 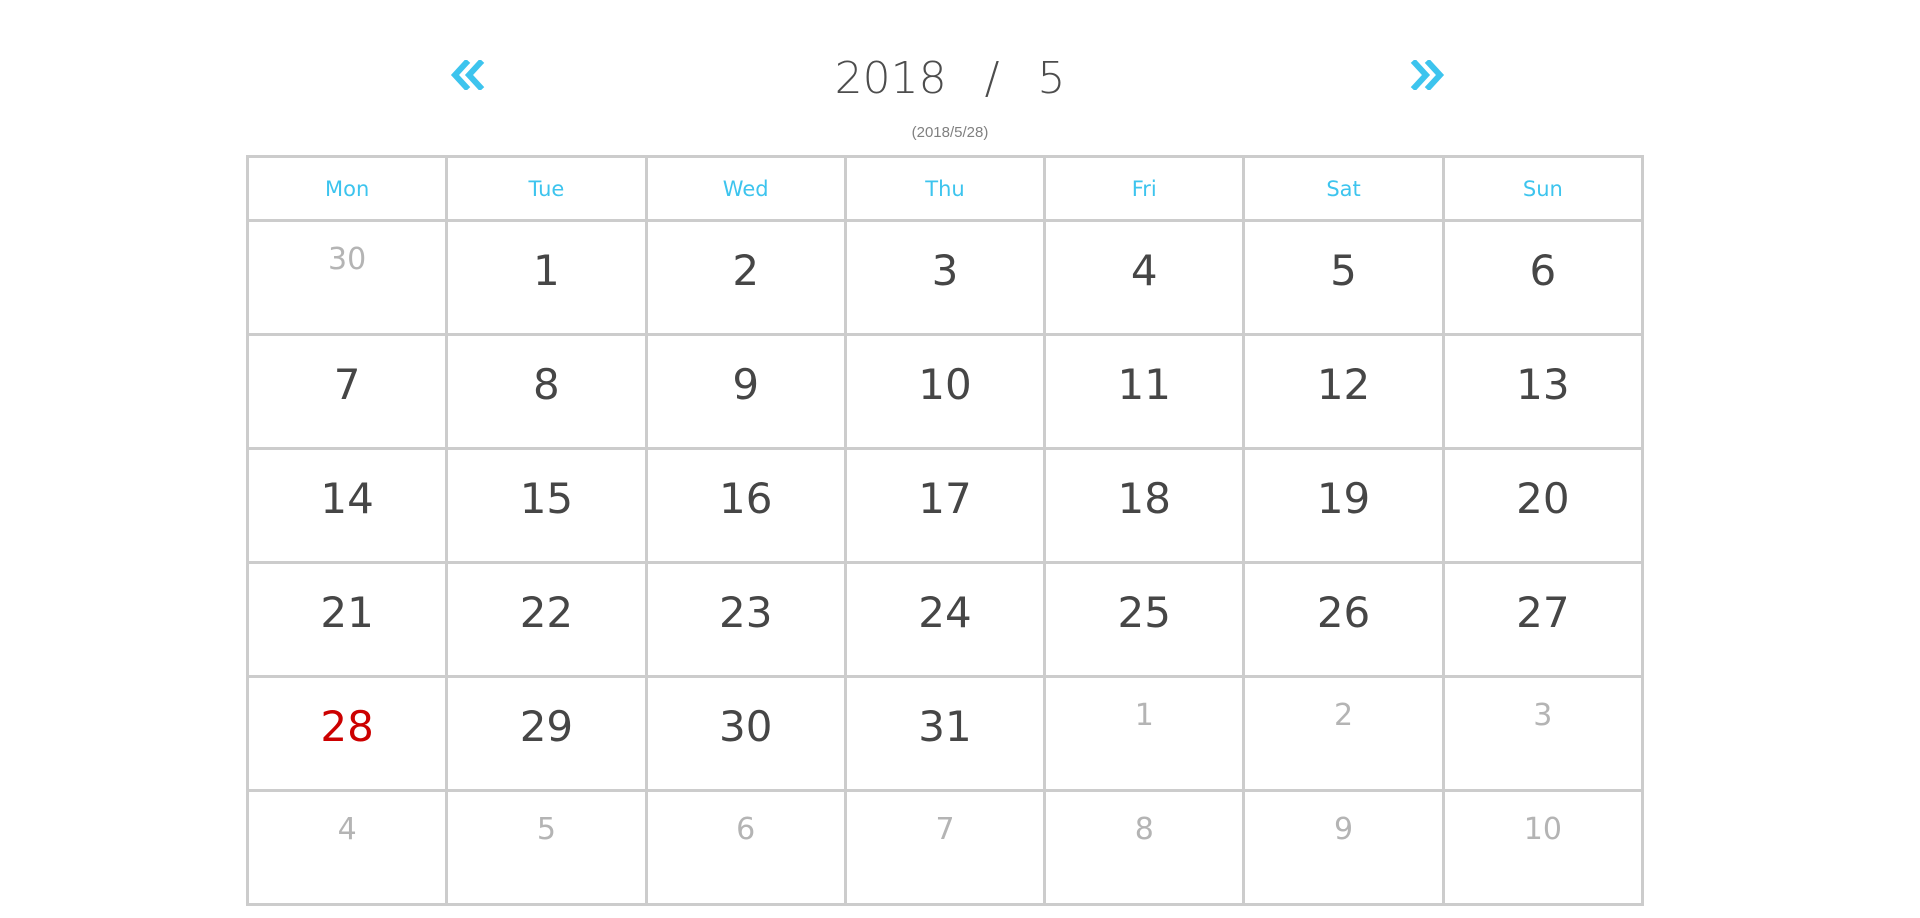 What do you see at coordinates (347, 277) in the screenshot?
I see `calendar-day-cell-other-month: 30` at bounding box center [347, 277].